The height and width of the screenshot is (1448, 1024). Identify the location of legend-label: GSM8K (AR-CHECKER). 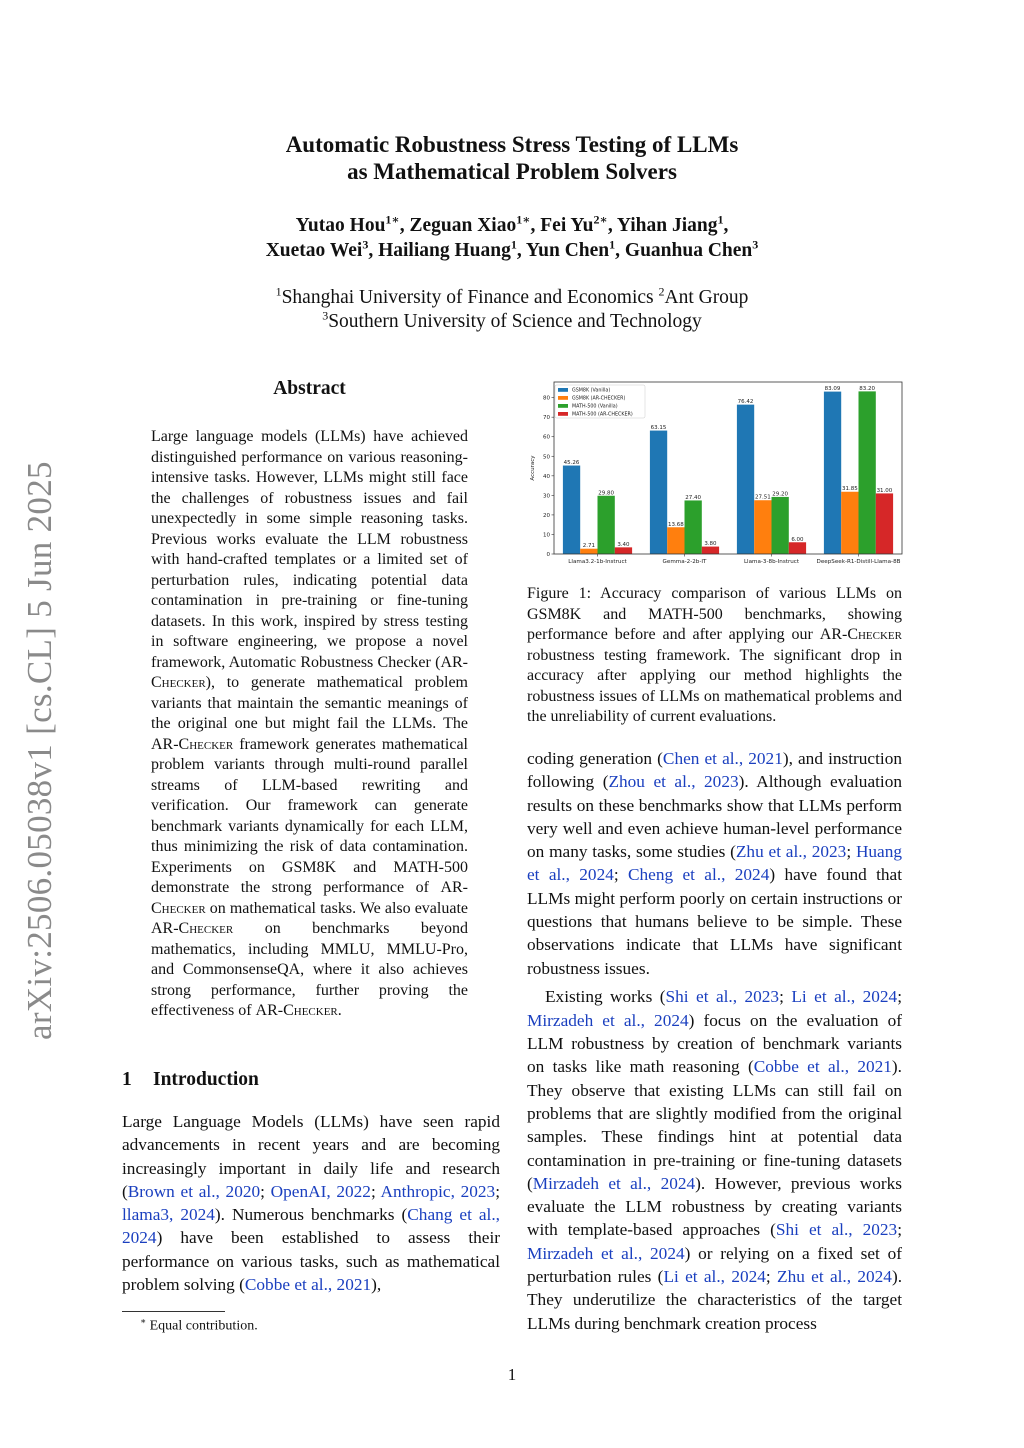
(598, 399).